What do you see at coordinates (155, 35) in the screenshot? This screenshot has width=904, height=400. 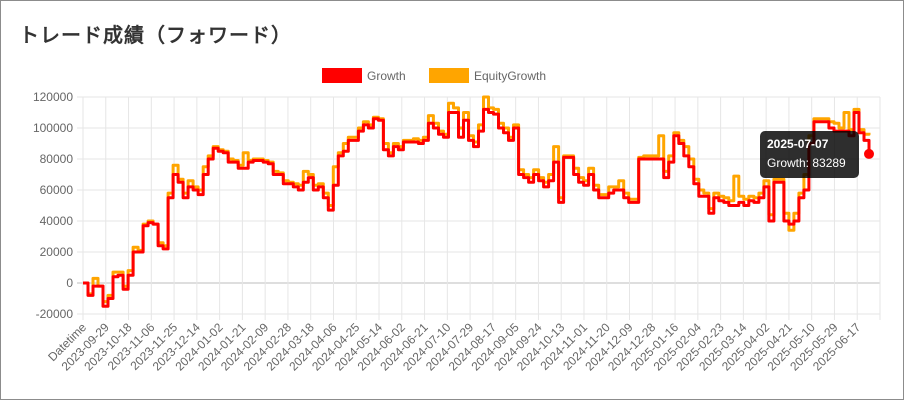 I see `page-title: トレード成績（フォワード）` at bounding box center [155, 35].